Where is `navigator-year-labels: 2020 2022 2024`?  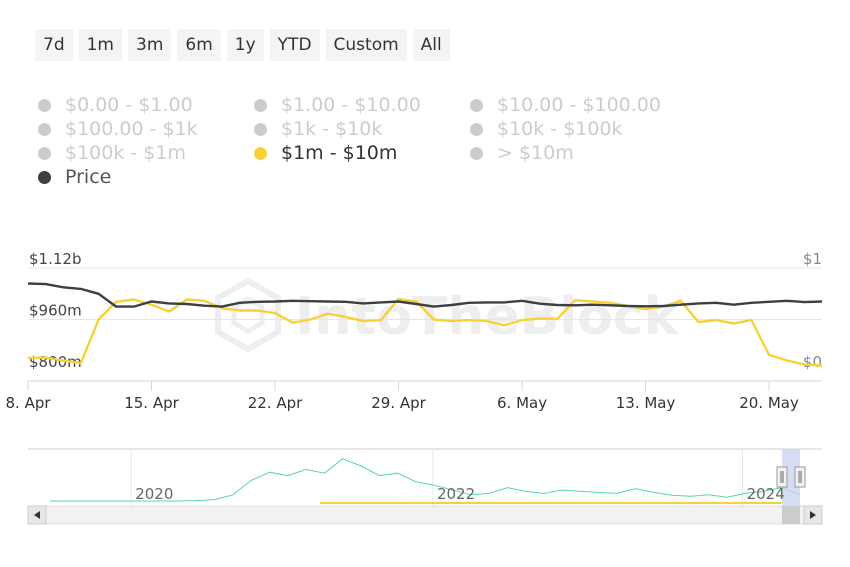 navigator-year-labels: 2020 2022 2024 is located at coordinates (460, 494).